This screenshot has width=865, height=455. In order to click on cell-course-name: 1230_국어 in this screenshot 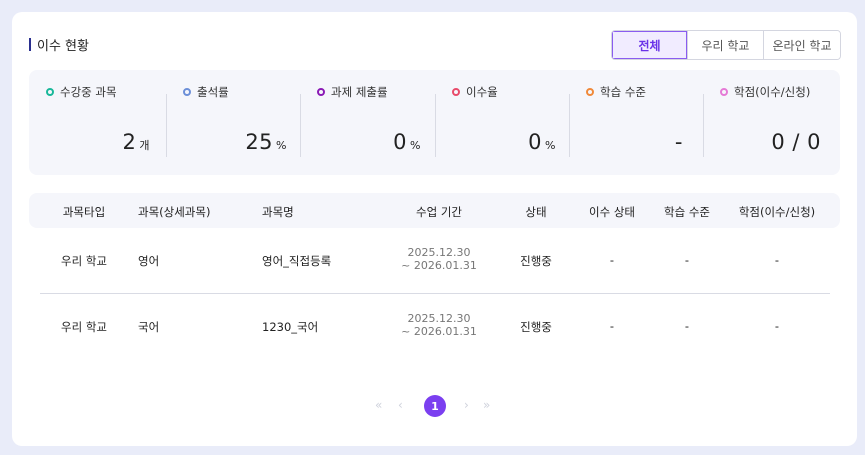, I will do `click(290, 327)`.